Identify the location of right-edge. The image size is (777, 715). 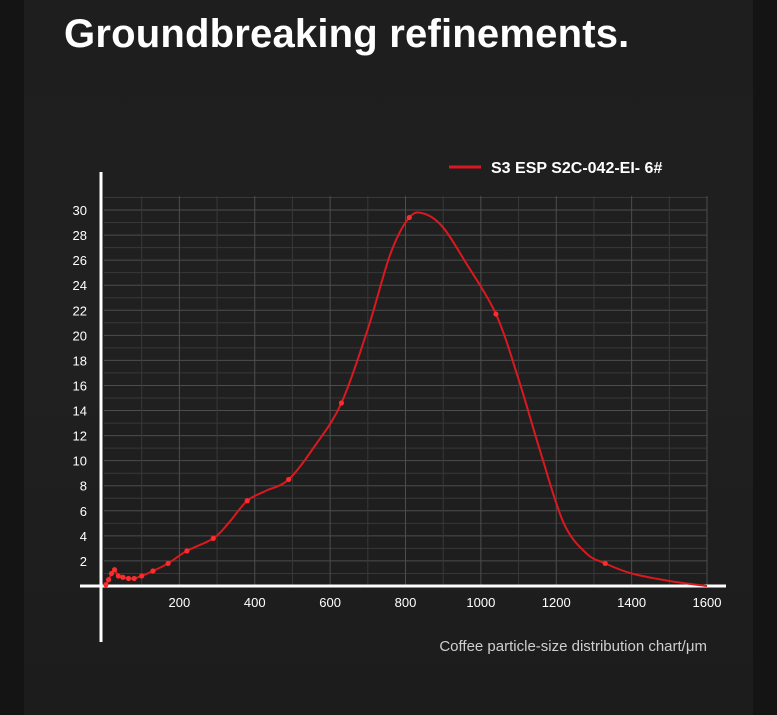
(765, 357).